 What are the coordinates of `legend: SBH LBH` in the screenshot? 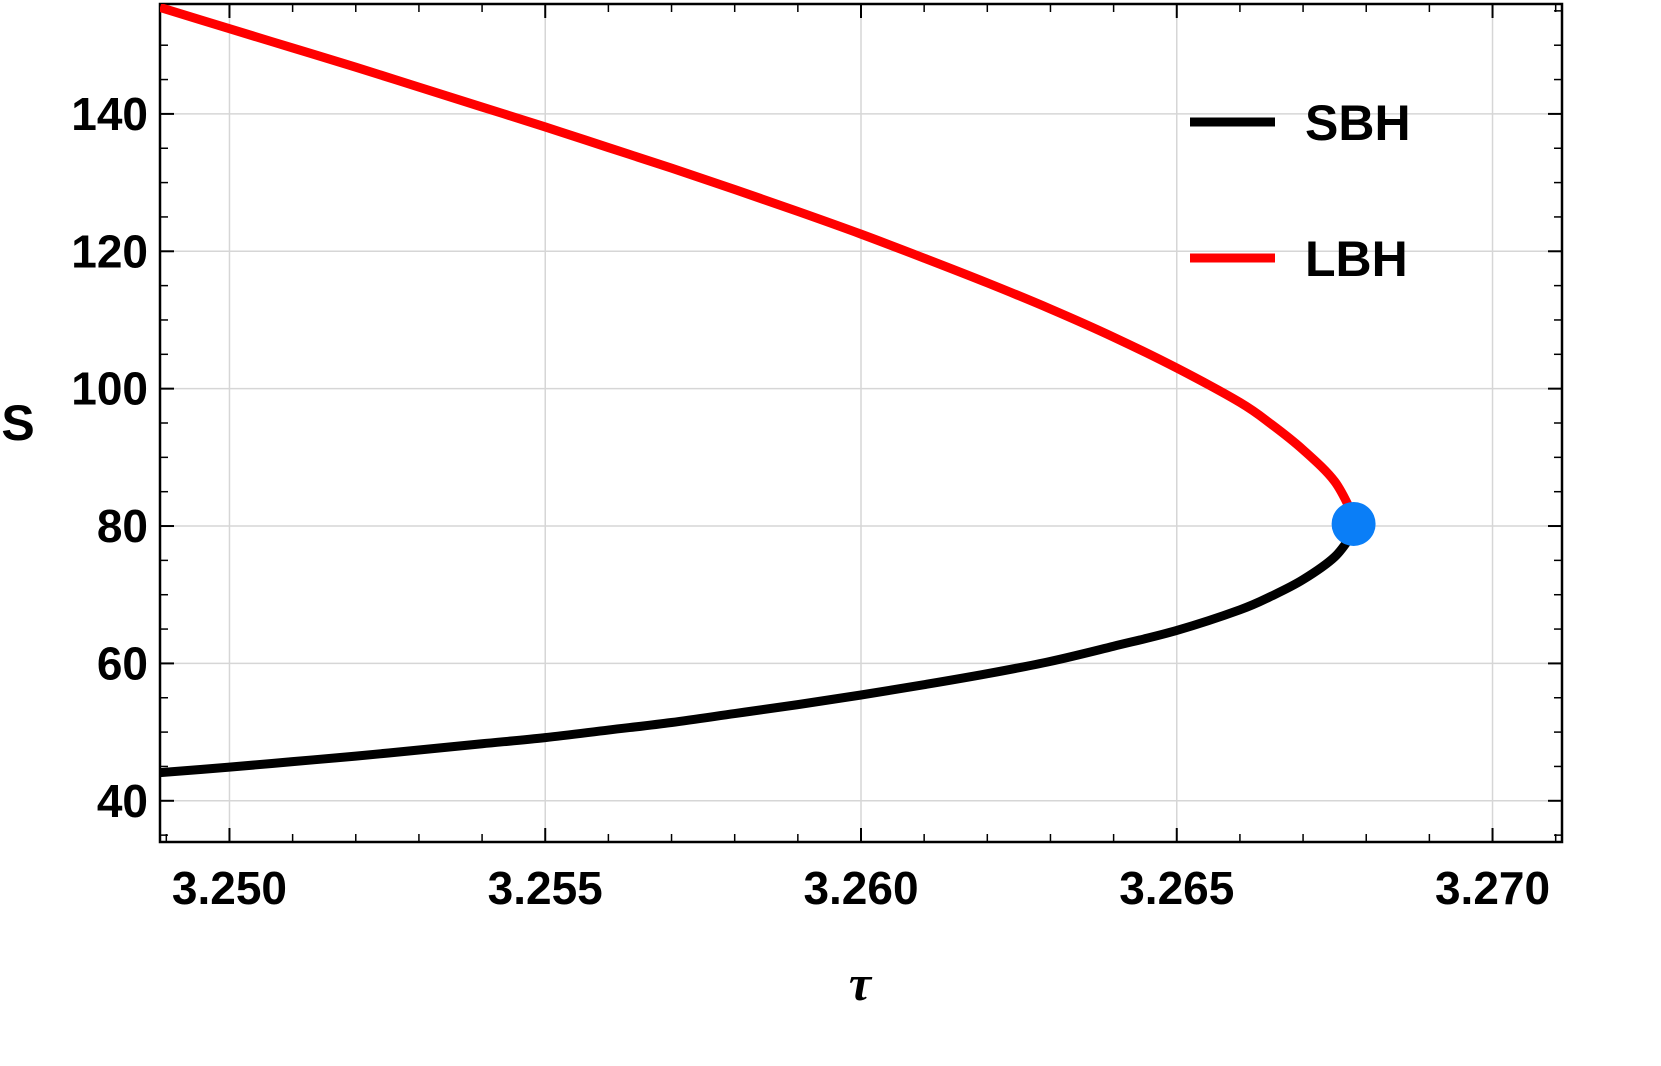 It's located at (1300, 191).